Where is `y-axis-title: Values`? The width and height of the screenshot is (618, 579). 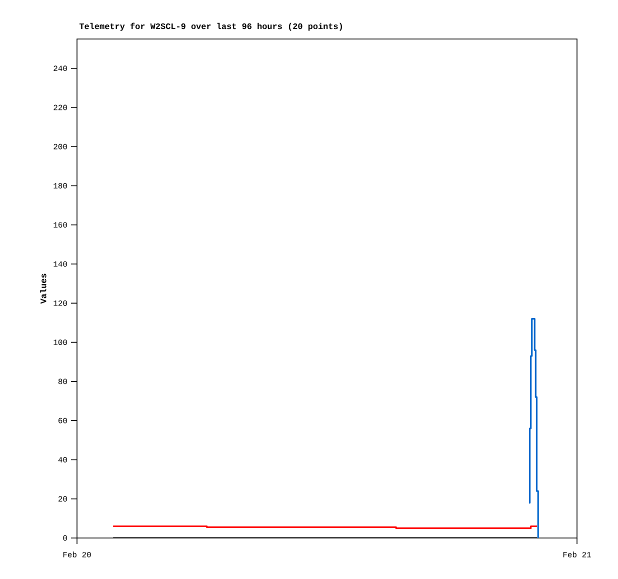
y-axis-title: Values is located at coordinates (43, 289).